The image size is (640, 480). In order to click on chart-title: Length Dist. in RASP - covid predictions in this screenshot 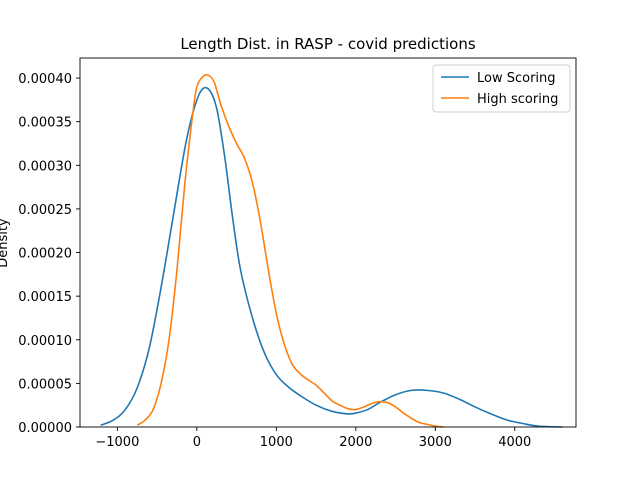, I will do `click(328, 44)`.